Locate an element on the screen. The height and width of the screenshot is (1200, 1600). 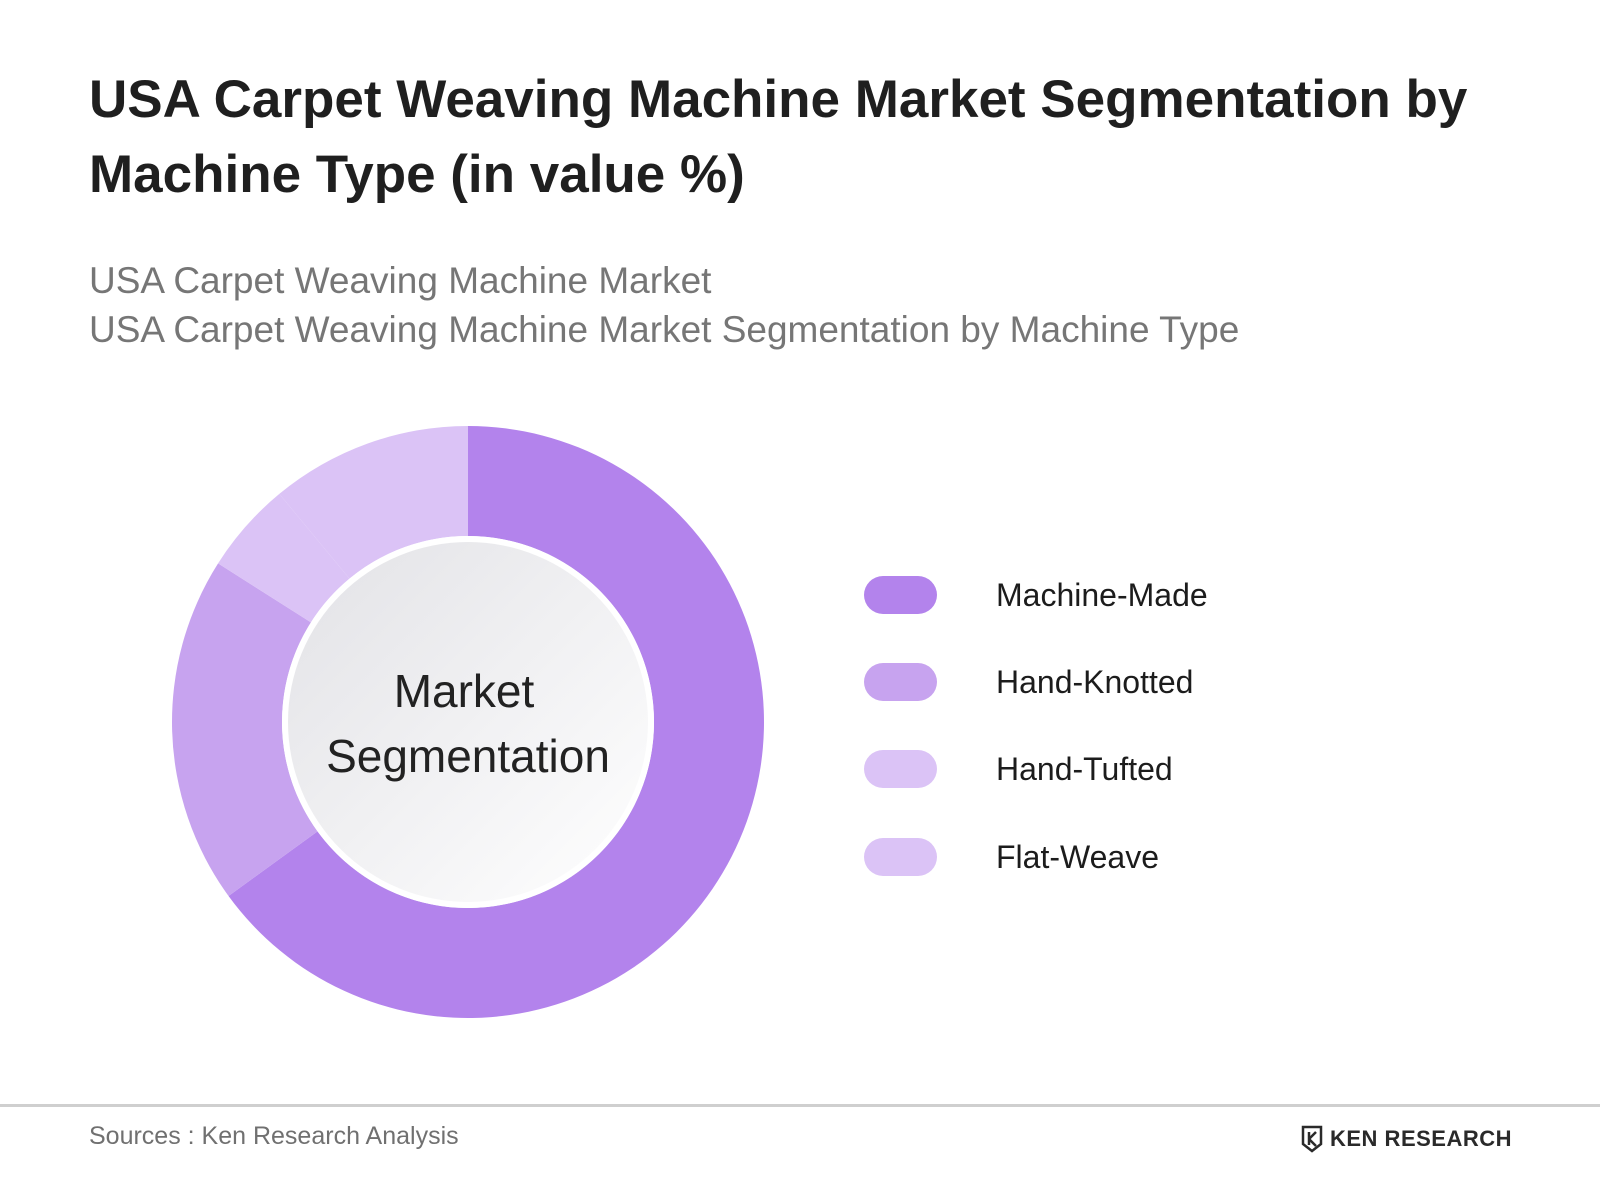
center-disc is located at coordinates (468, 722).